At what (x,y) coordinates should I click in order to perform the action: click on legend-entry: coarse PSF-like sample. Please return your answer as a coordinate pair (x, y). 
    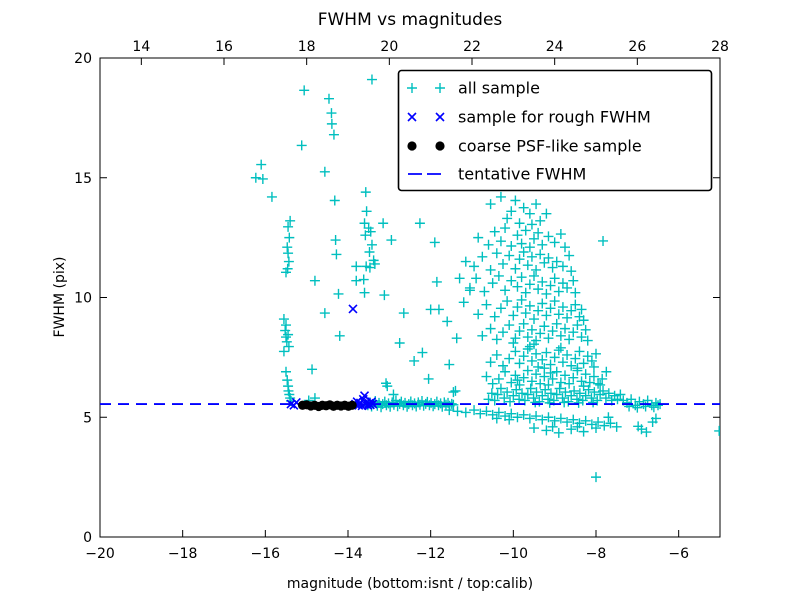
    Looking at the image, I should click on (524, 146).